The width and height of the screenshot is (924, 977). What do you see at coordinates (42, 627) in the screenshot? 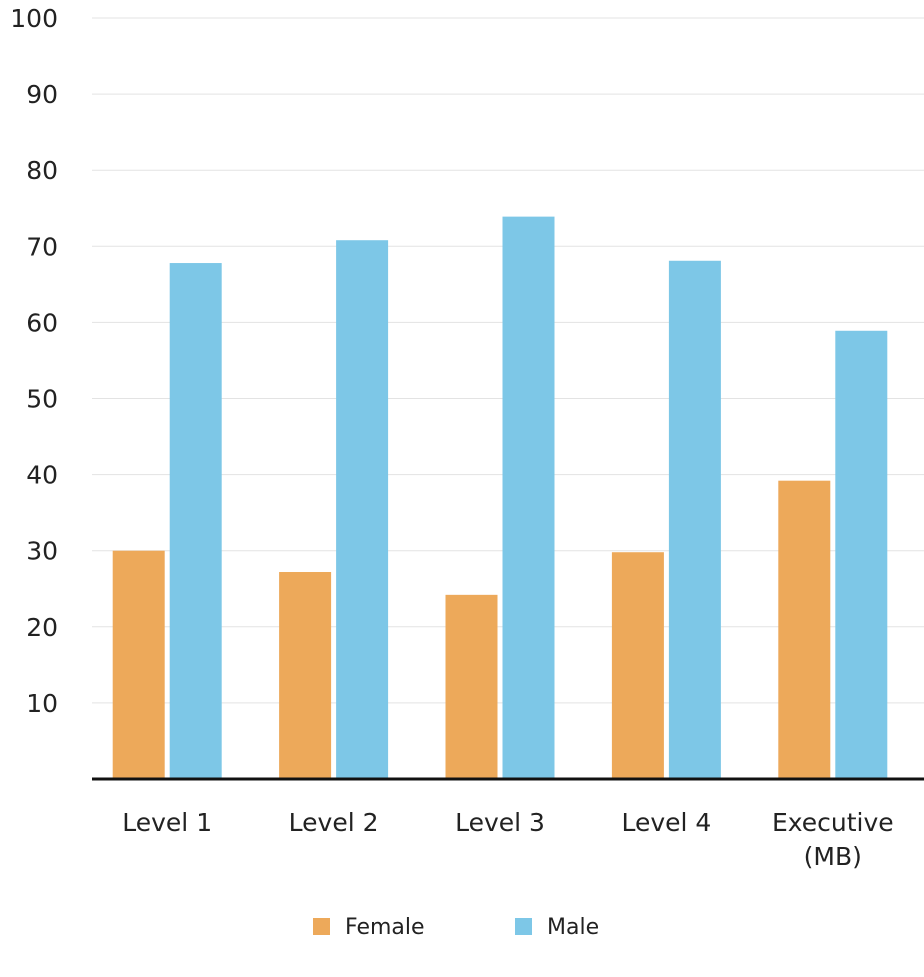
I see `y-tick-label: 20` at bounding box center [42, 627].